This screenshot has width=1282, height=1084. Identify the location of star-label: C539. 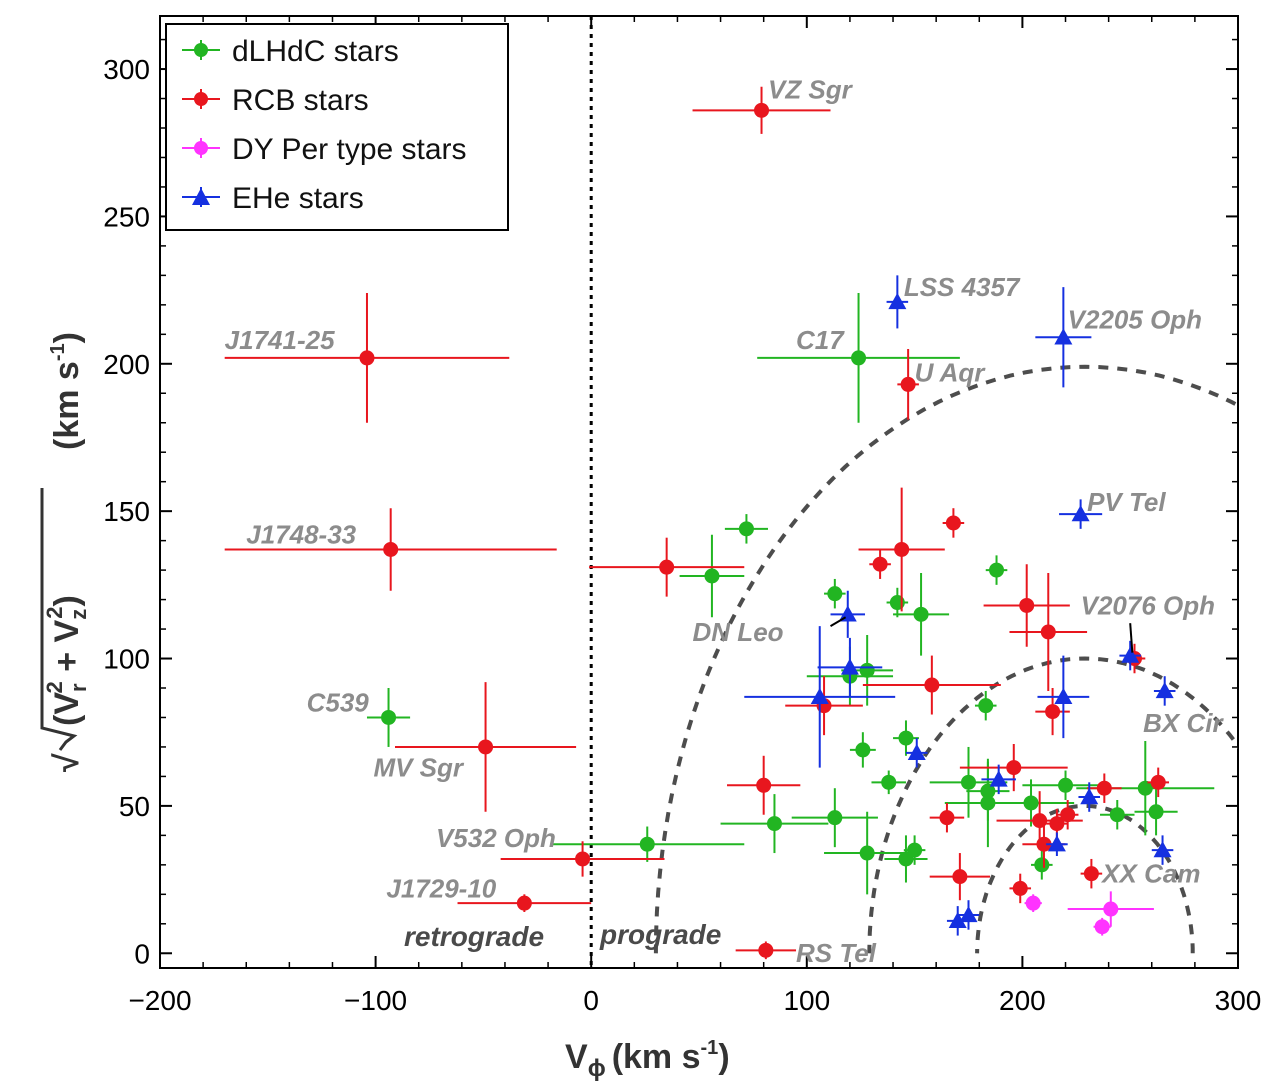
(338, 703).